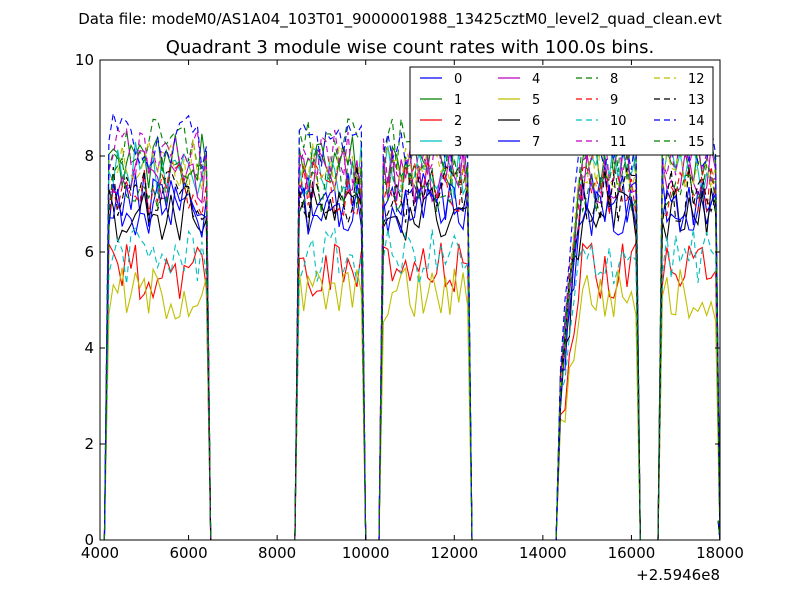 Image resolution: width=800 pixels, height=600 pixels. What do you see at coordinates (458, 142) in the screenshot?
I see `legend-label-3: 3` at bounding box center [458, 142].